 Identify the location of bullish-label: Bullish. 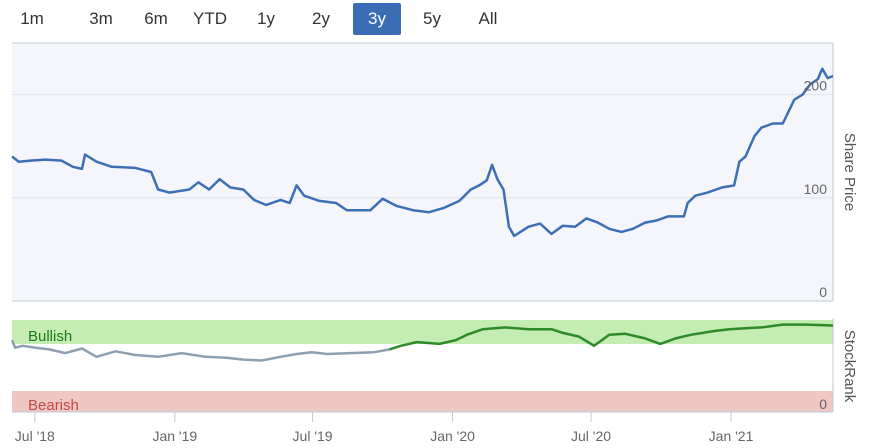
(50, 336).